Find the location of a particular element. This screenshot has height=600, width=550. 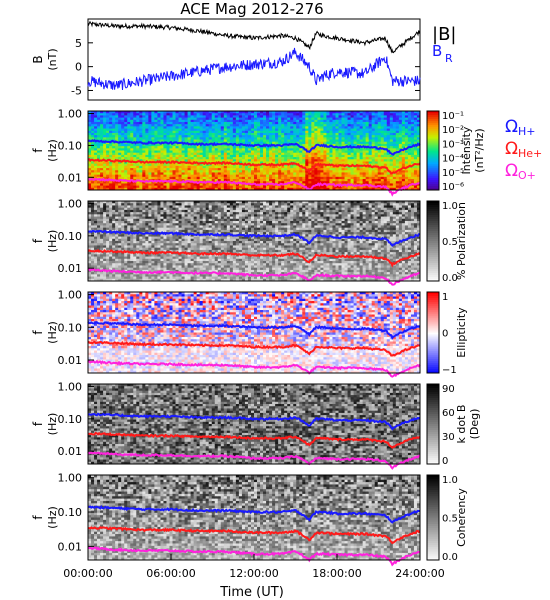

colorbar-tick-label: 1 is located at coordinates (445, 297).